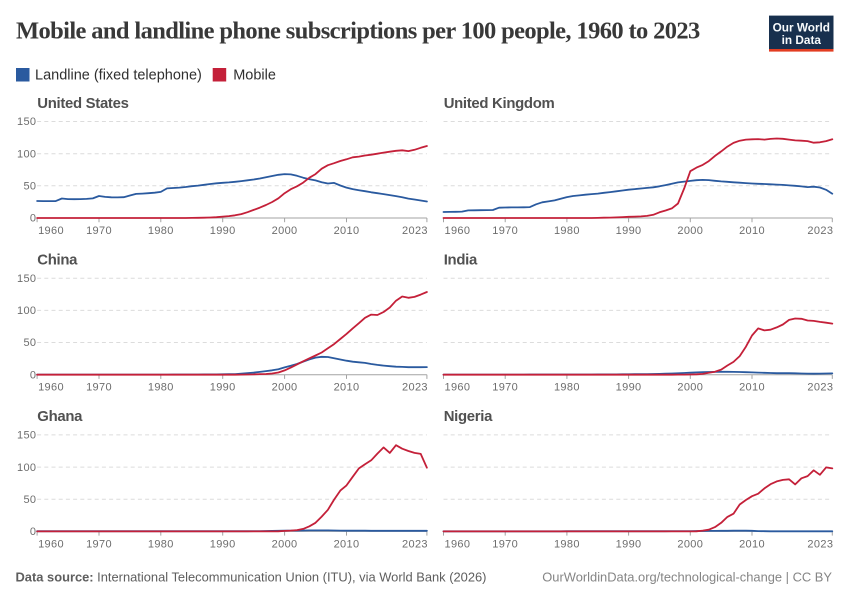 The width and height of the screenshot is (850, 605). I want to click on svg-text: China, so click(57, 261).